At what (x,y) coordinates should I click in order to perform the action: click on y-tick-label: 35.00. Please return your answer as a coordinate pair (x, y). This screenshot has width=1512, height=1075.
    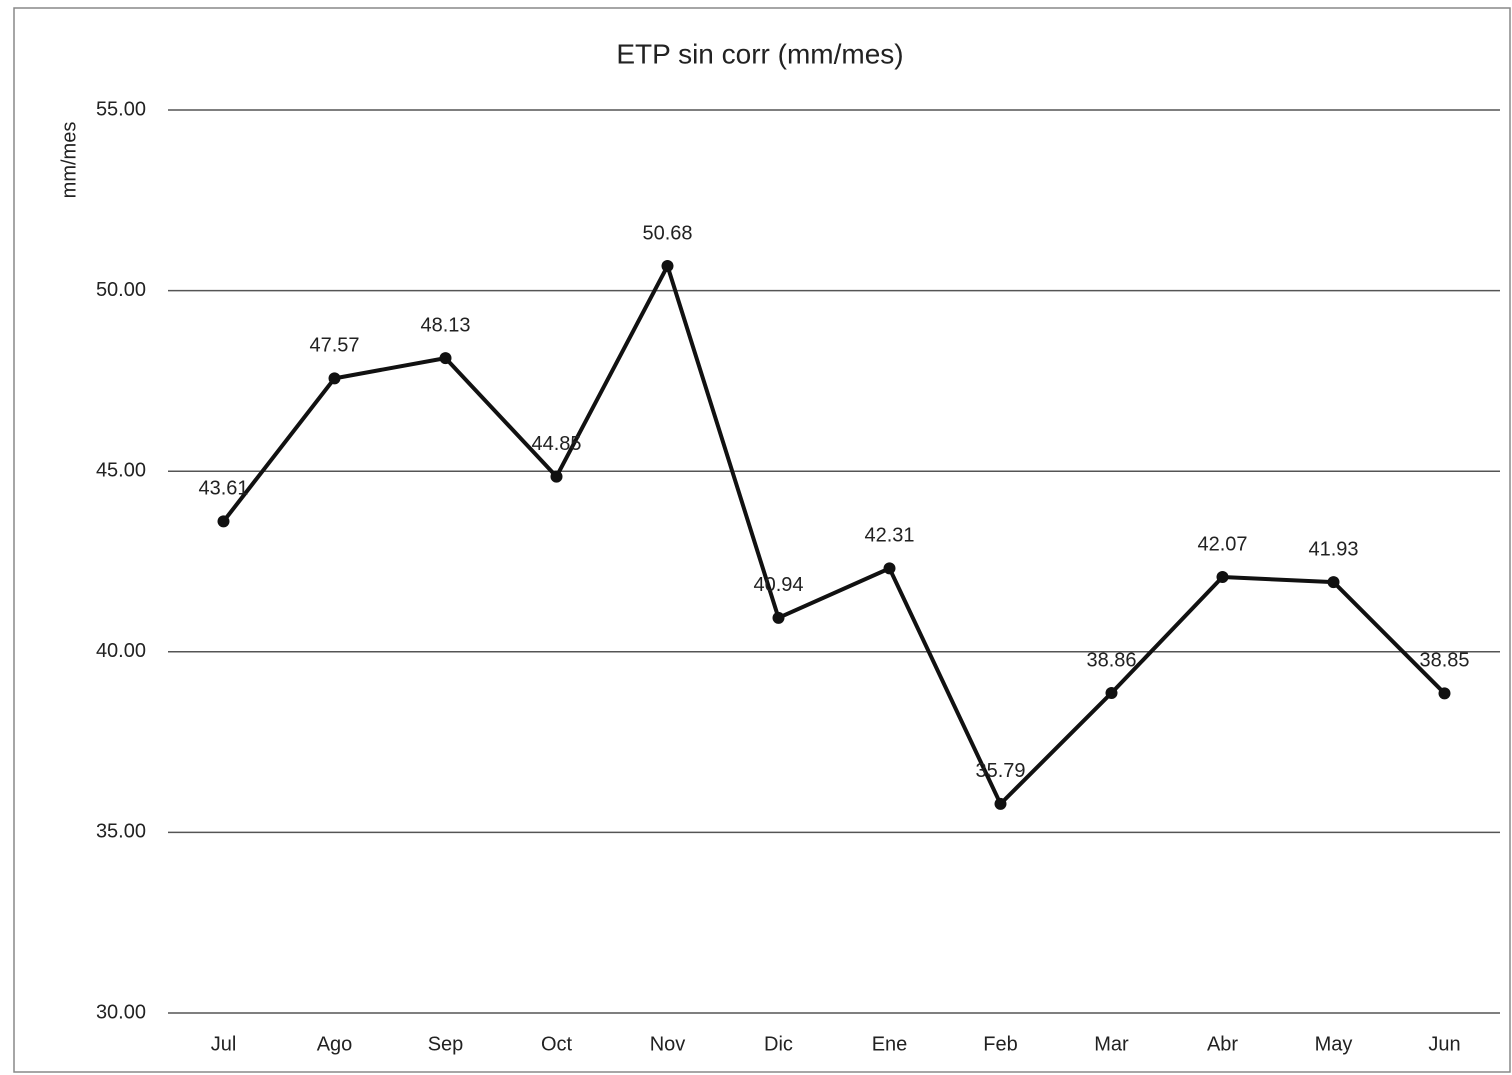
    Looking at the image, I should click on (121, 832).